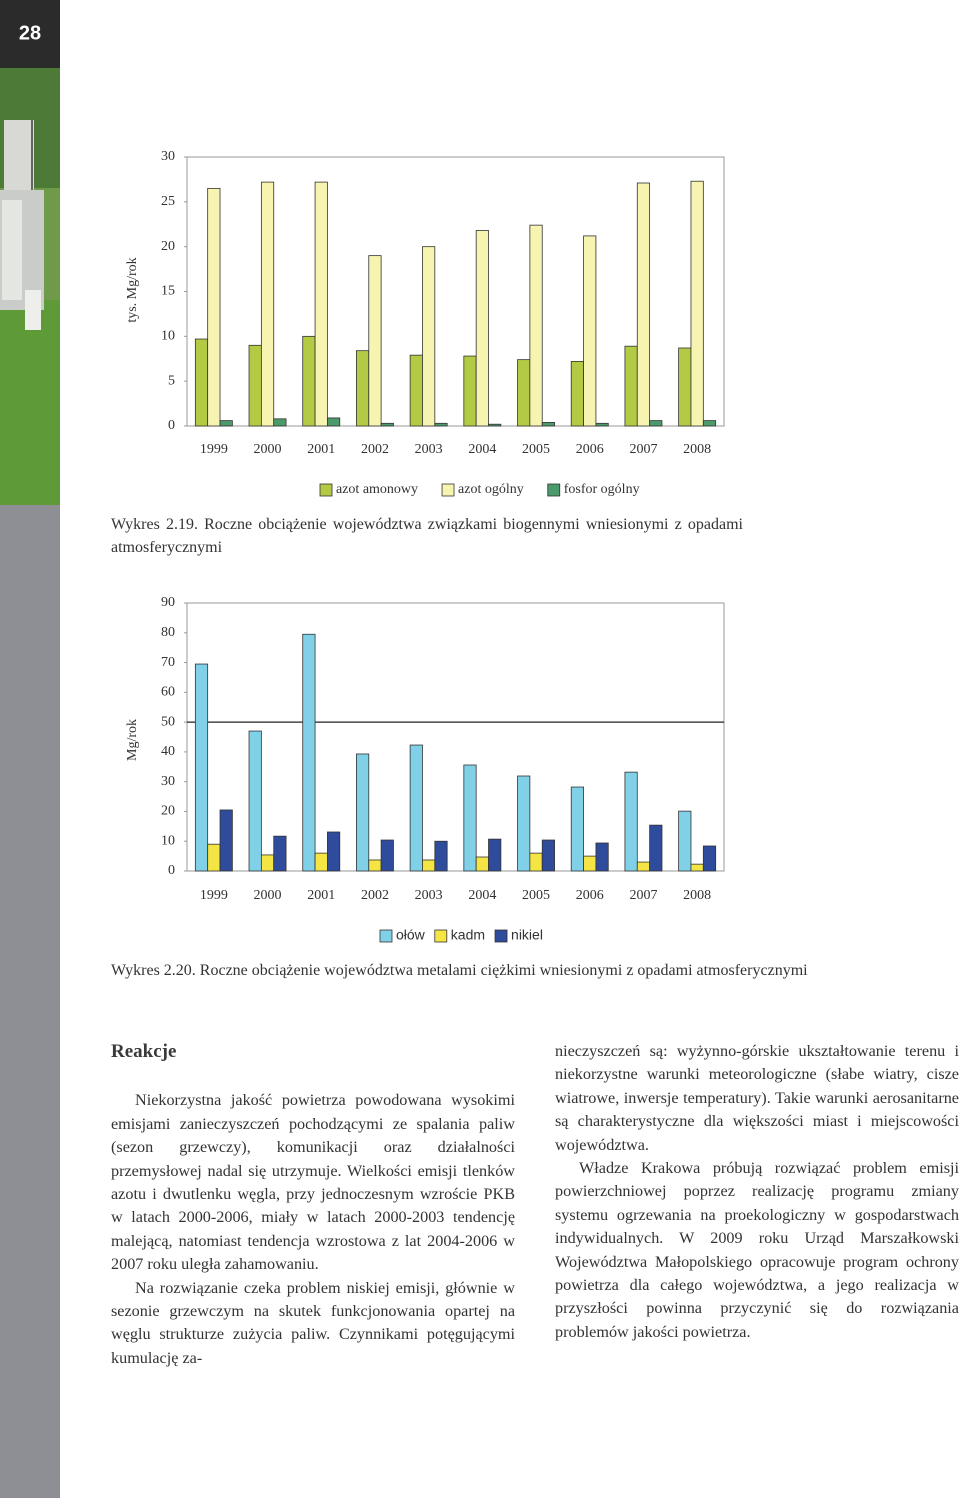 This screenshot has width=960, height=1498. Describe the element at coordinates (411, 935) in the screenshot. I see `legend-label: ołów` at that location.